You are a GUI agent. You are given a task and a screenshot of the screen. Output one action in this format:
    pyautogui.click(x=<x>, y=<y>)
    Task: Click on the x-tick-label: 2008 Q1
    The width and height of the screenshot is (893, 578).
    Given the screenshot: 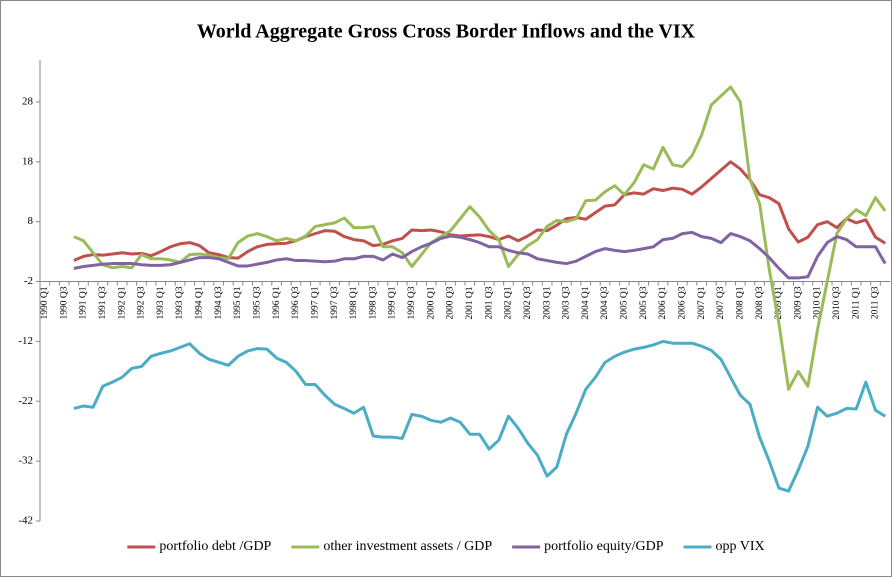 What is the action you would take?
    pyautogui.click(x=740, y=302)
    